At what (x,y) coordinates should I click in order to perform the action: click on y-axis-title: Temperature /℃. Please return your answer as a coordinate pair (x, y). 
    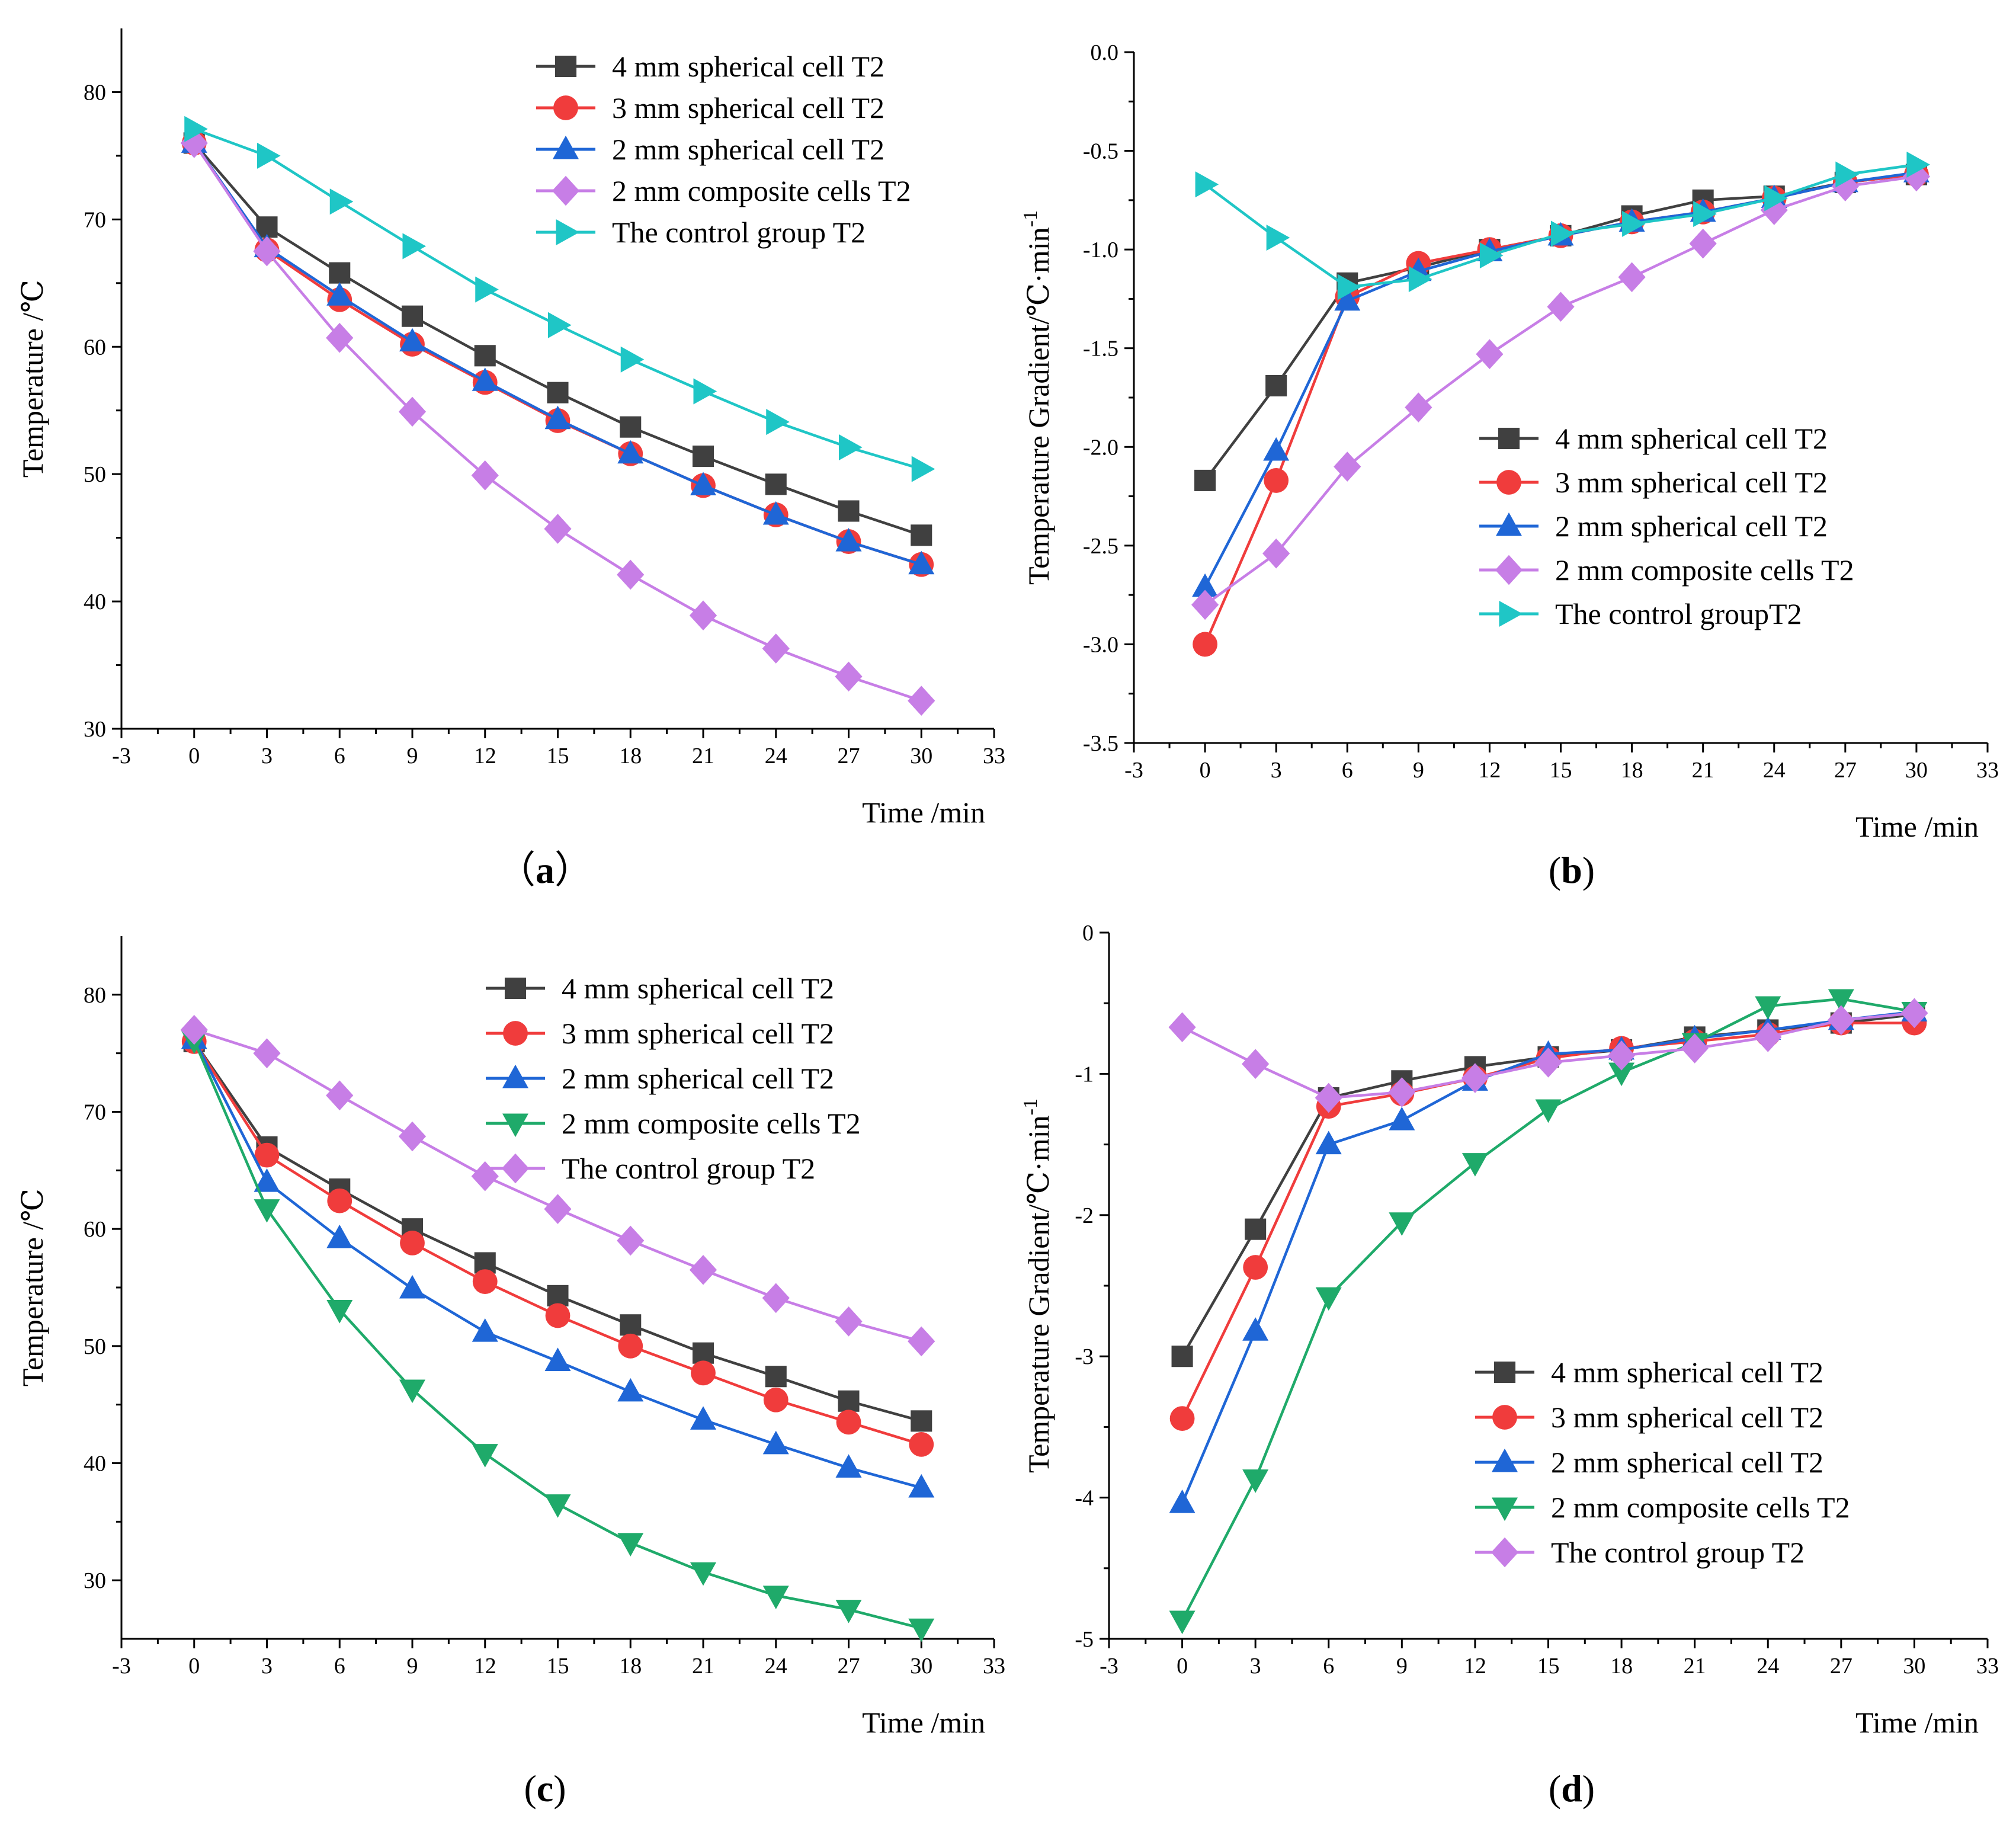
    Looking at the image, I should click on (32, 379).